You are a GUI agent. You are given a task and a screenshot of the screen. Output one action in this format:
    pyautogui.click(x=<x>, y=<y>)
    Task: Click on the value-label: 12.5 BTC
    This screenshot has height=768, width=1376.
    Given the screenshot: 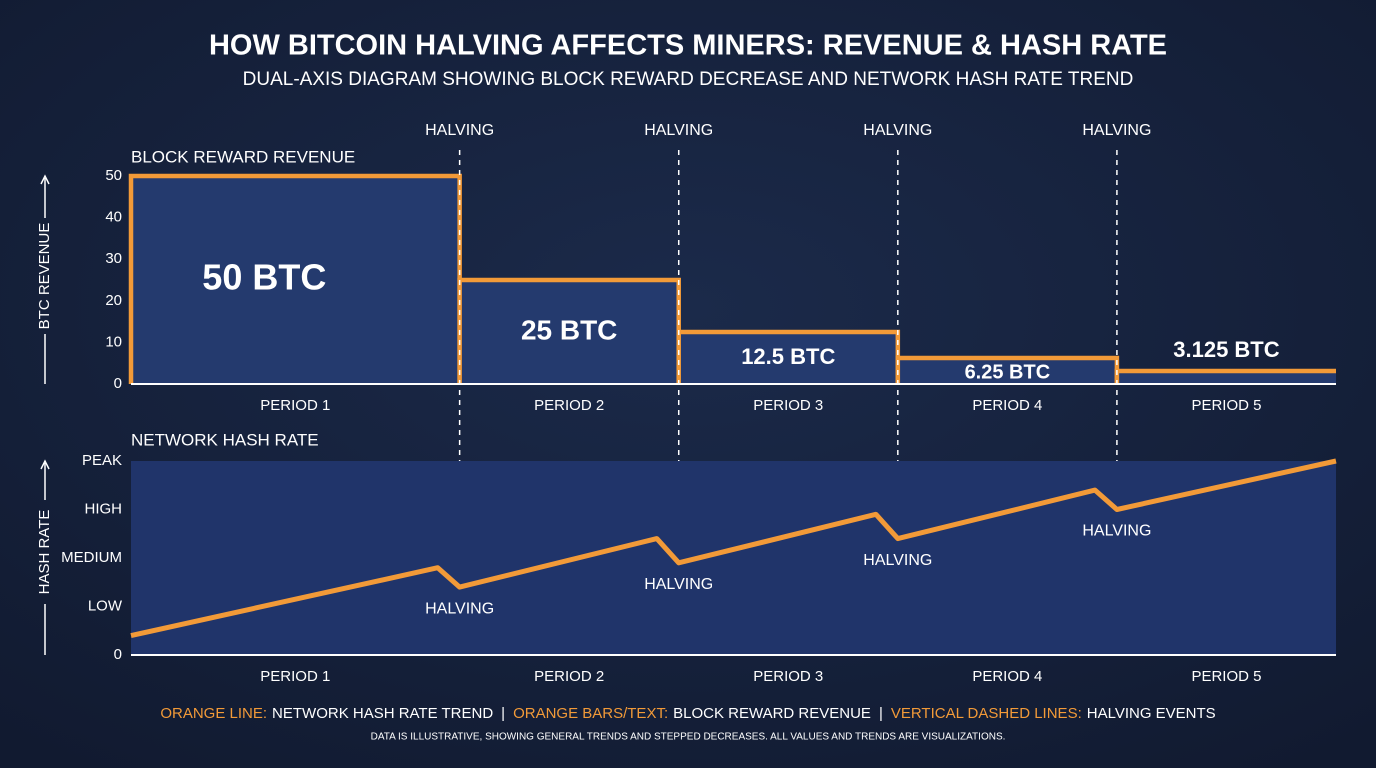 What is the action you would take?
    pyautogui.click(x=788, y=356)
    